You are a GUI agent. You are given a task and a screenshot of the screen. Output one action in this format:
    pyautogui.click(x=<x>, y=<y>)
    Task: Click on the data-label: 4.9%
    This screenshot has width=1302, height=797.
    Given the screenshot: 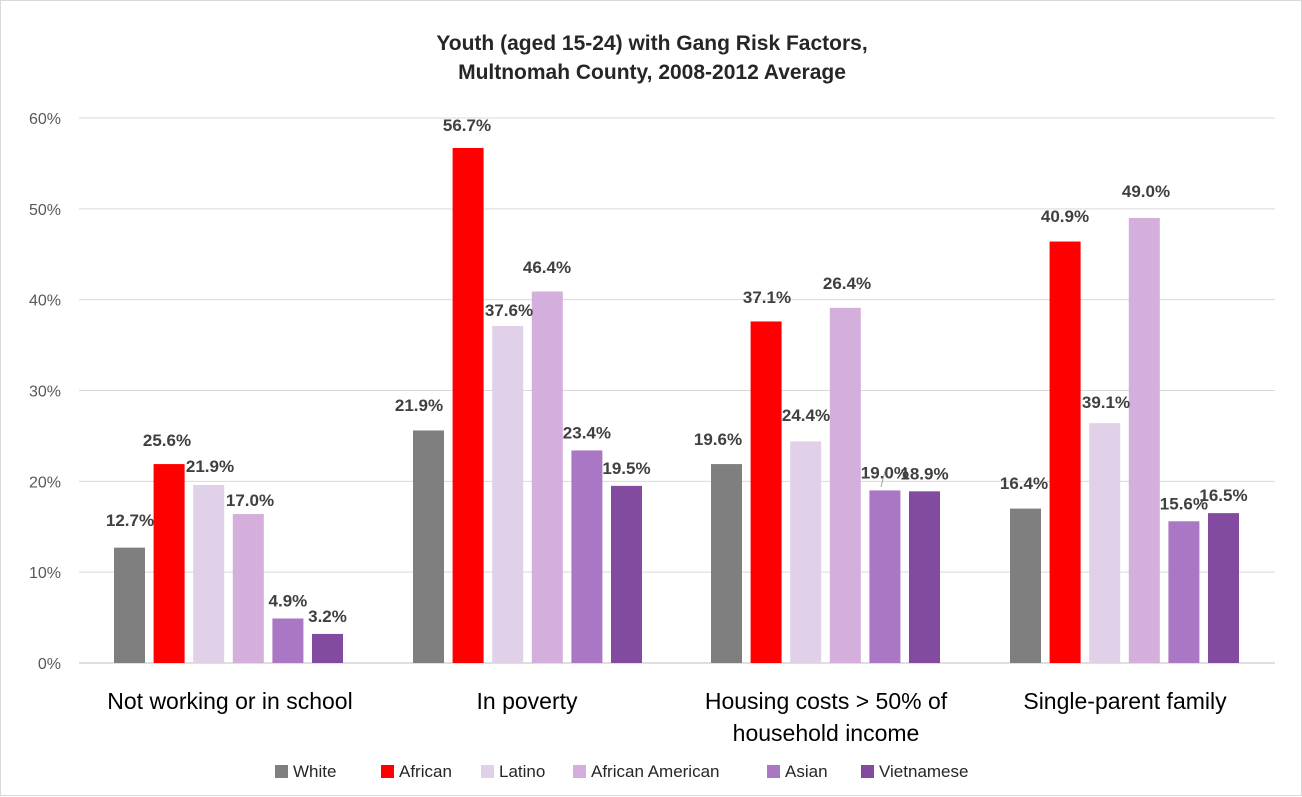 What is the action you would take?
    pyautogui.click(x=288, y=600)
    